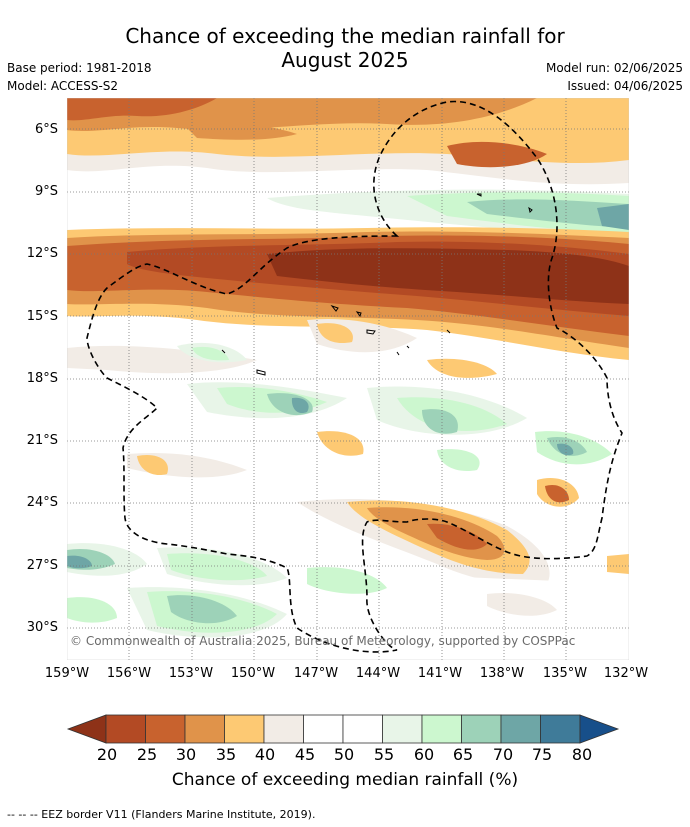 The width and height of the screenshot is (690, 827). Describe the element at coordinates (626, 673) in the screenshot. I see `lon-label-132w: 132°W` at that location.